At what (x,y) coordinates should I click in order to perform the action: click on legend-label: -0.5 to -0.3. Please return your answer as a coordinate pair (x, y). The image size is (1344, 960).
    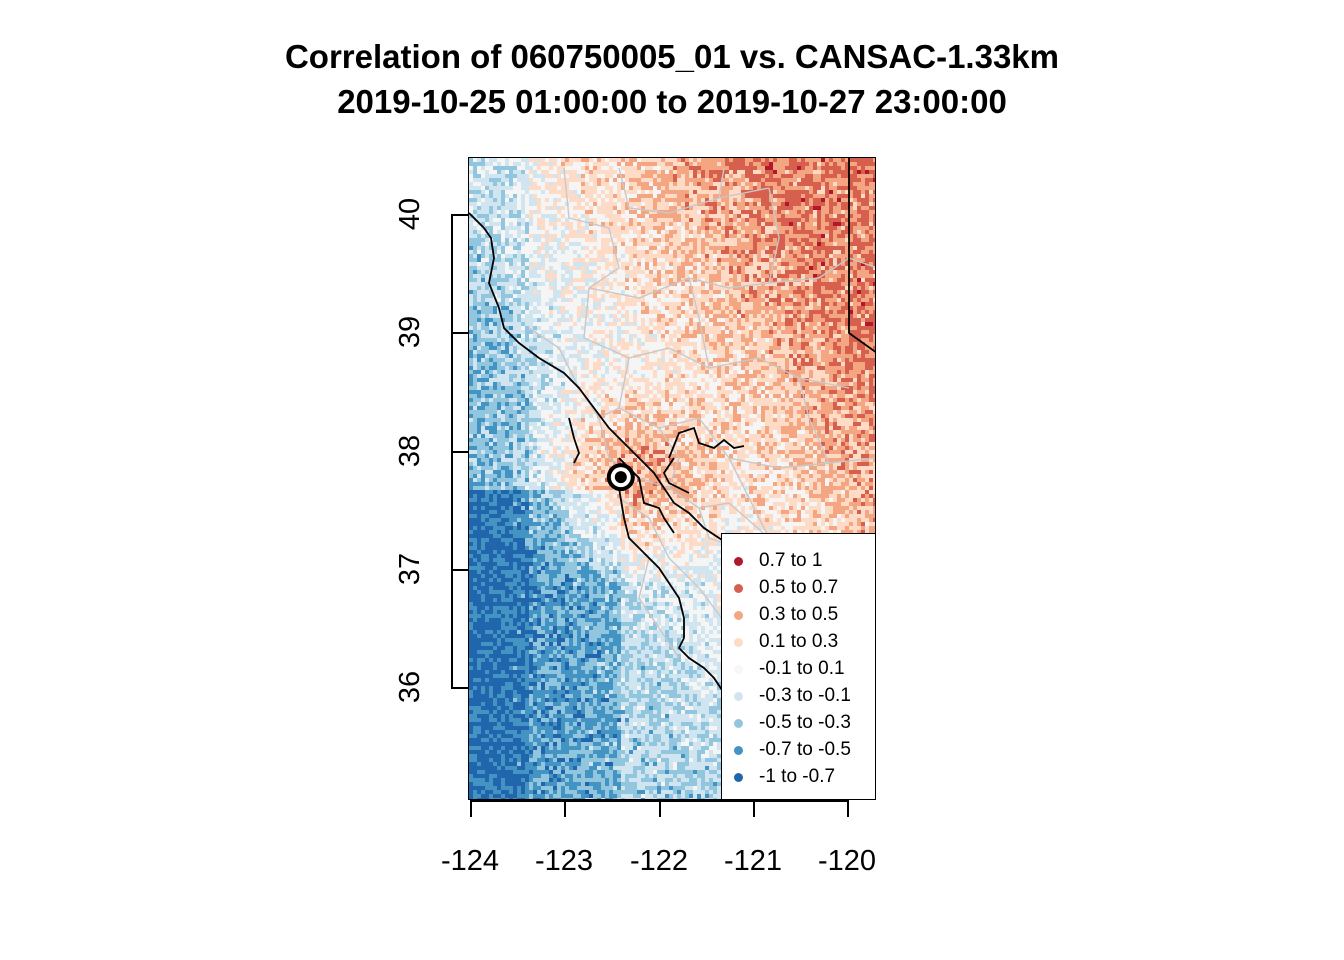
    Looking at the image, I should click on (805, 722).